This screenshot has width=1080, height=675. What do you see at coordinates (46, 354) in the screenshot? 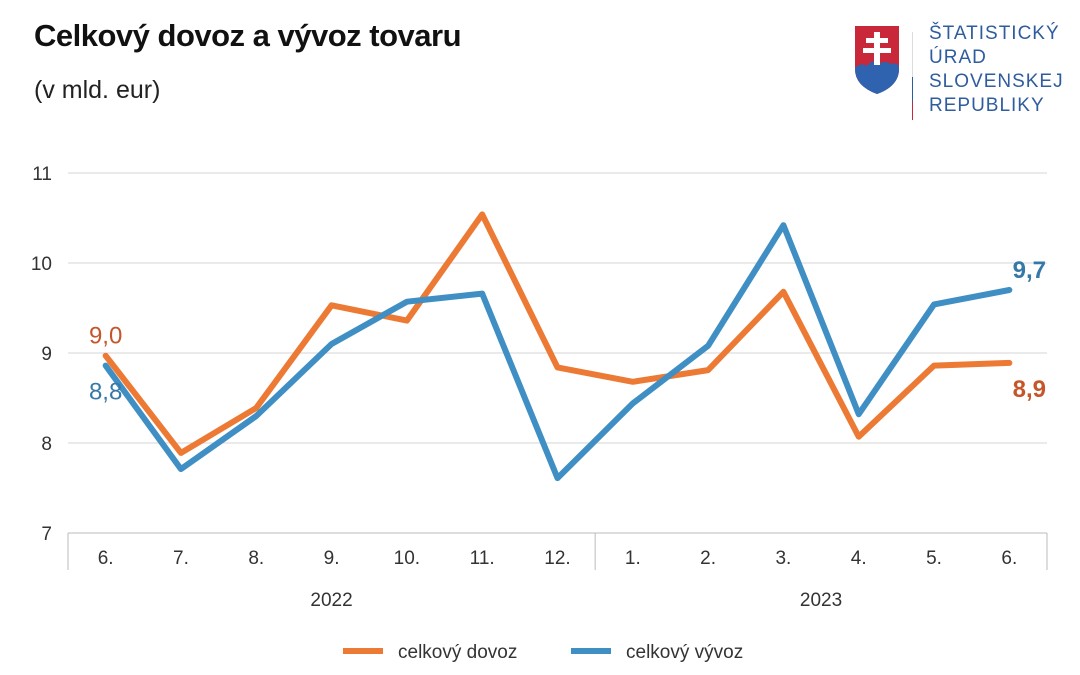
I see `y-tick-label: 9` at bounding box center [46, 354].